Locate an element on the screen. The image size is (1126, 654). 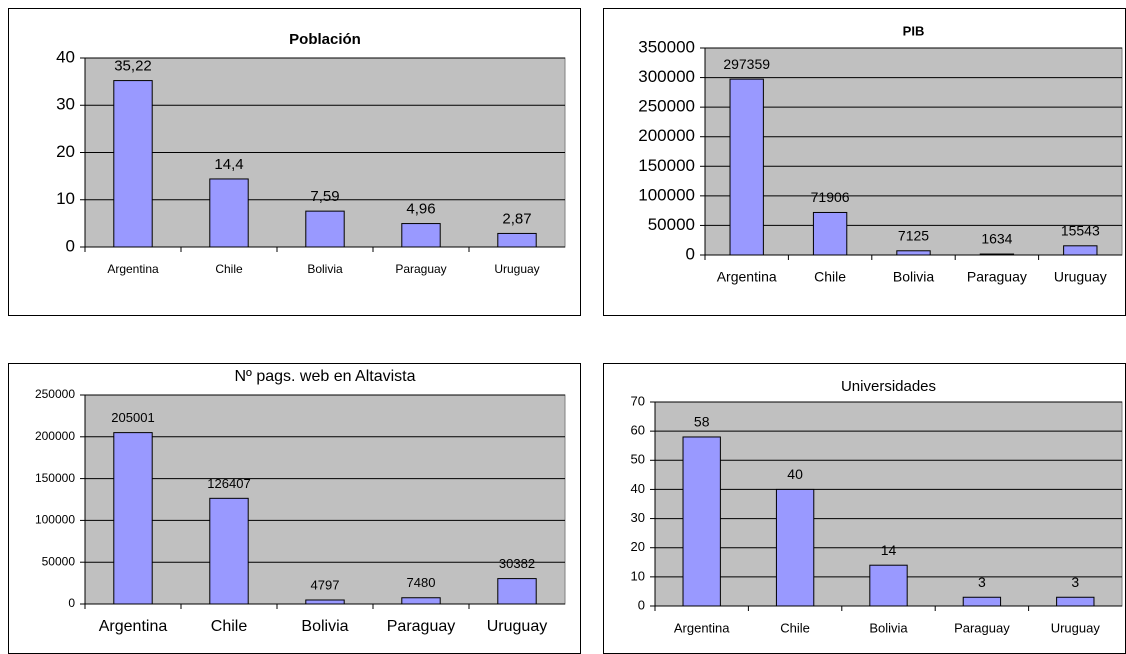
value-label: 71906 is located at coordinates (830, 197).